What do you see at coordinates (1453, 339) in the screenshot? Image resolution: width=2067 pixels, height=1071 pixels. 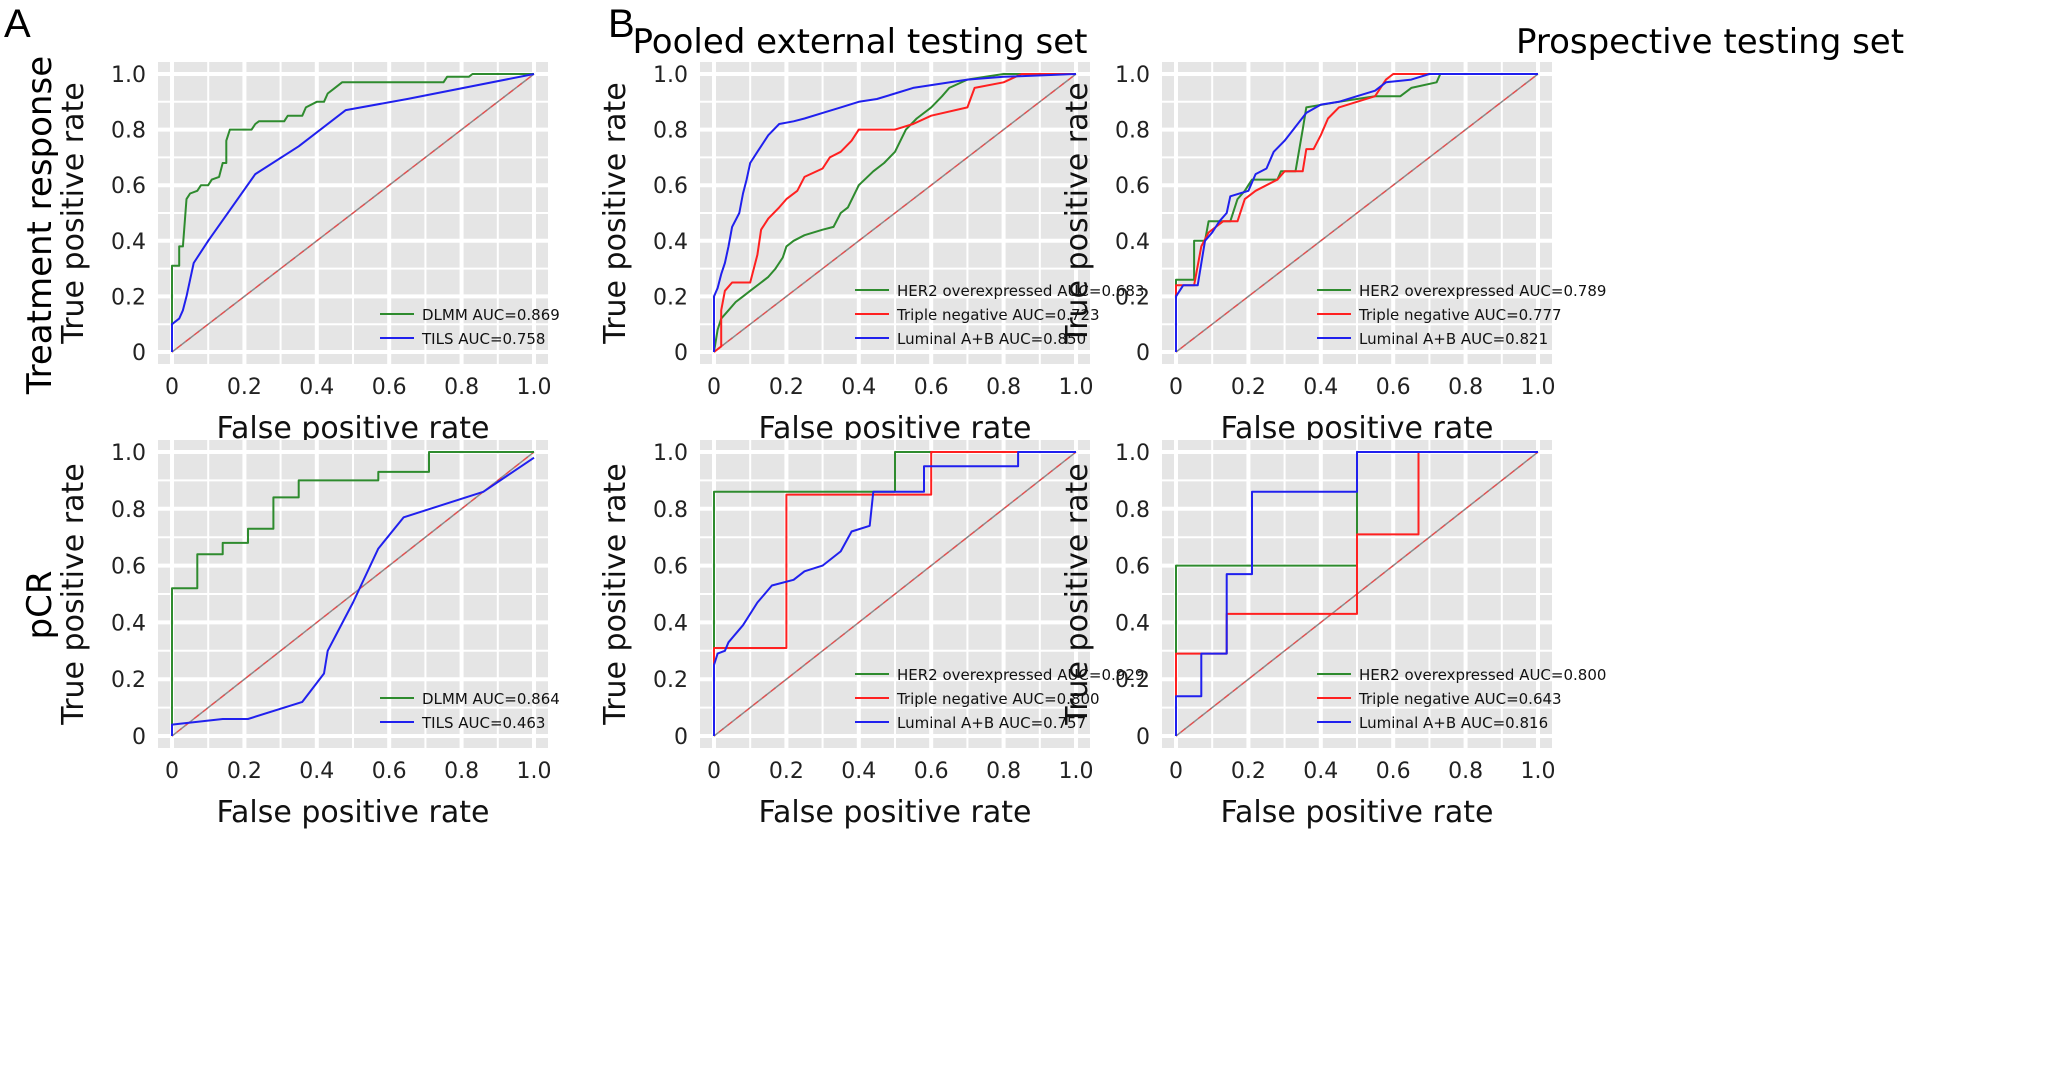 I see `legend-label: Luminal A+B AUC=0.821` at bounding box center [1453, 339].